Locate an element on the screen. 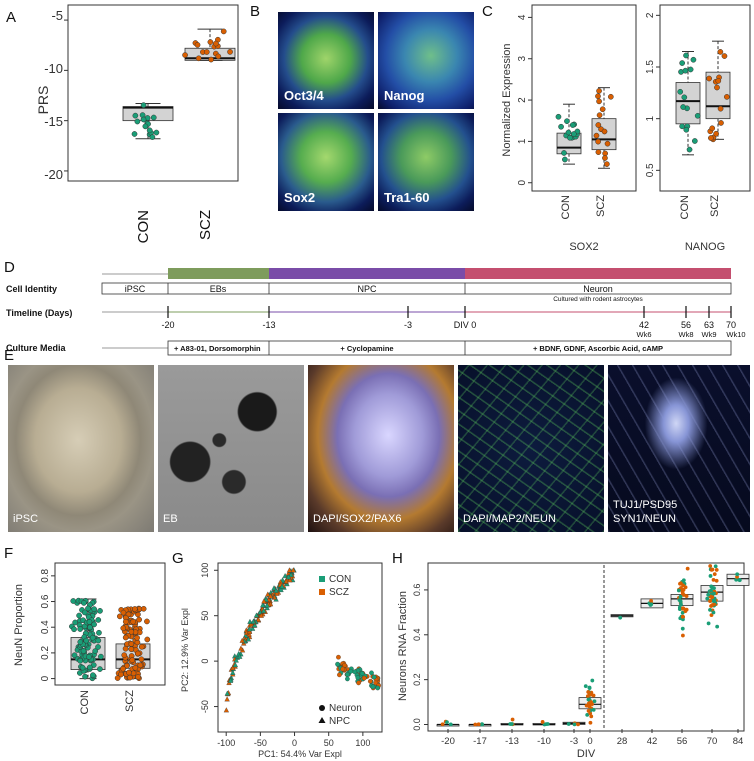 The width and height of the screenshot is (754, 761). week-8: Wk8 is located at coordinates (686, 334).